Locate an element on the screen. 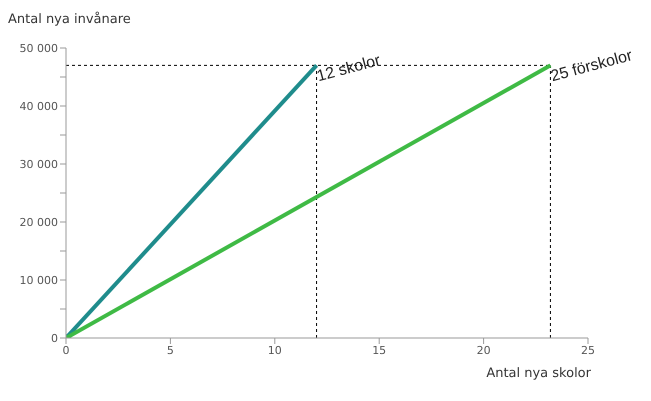 This screenshot has height=401, width=651. x-tick-label: 10 is located at coordinates (275, 350).